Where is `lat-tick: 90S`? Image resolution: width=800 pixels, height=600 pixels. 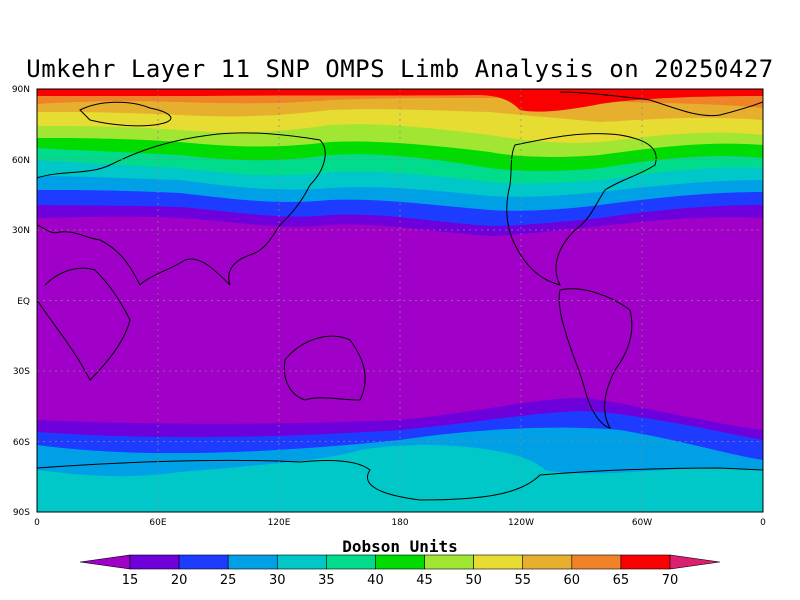
lat-tick: 90S is located at coordinates (21, 513).